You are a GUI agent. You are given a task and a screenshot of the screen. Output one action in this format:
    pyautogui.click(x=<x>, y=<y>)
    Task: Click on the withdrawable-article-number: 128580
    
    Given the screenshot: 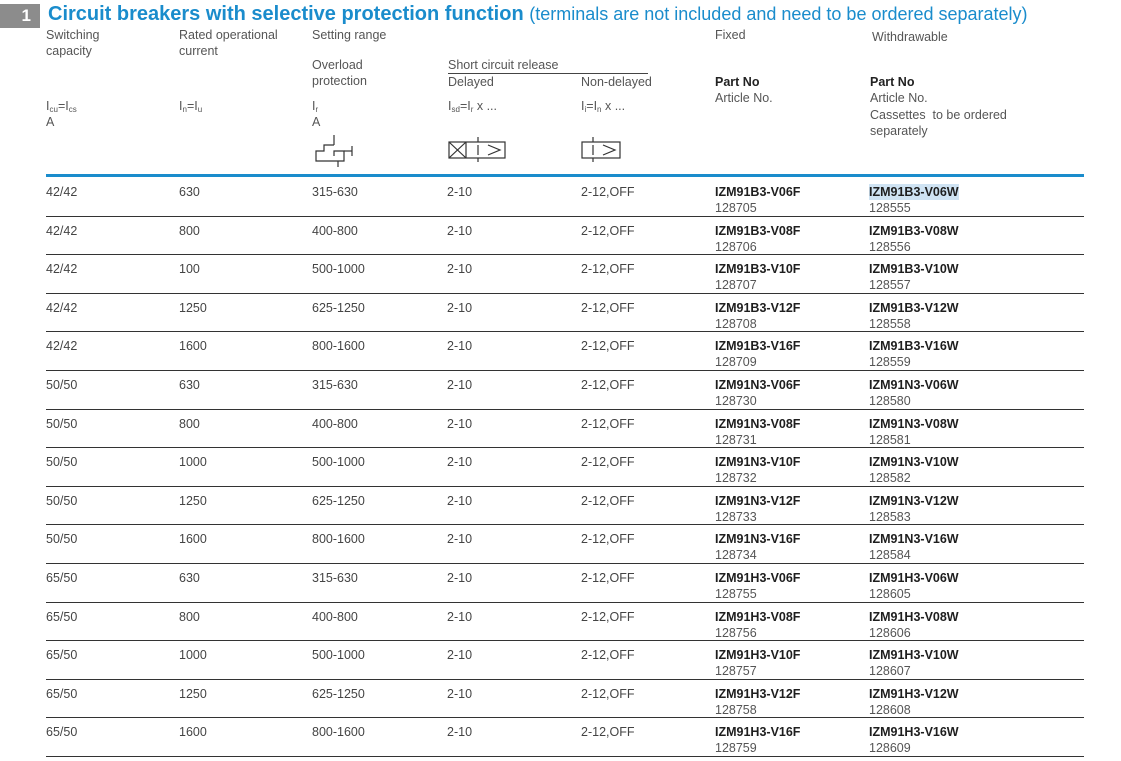 What is the action you would take?
    pyautogui.click(x=890, y=401)
    